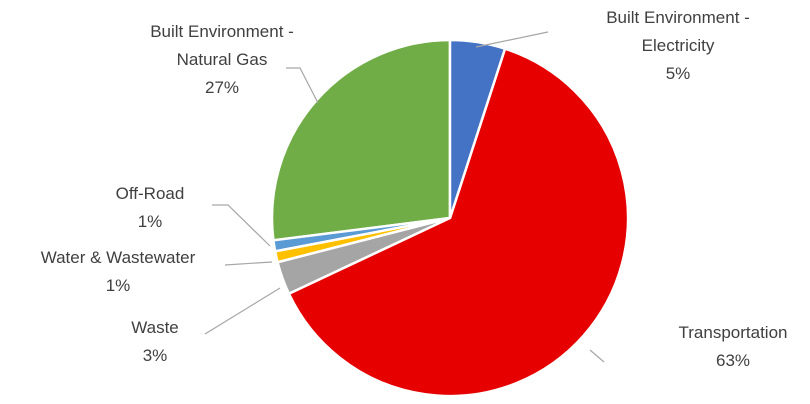  I want to click on category-label: Built Environment - Natural Gas, so click(222, 45).